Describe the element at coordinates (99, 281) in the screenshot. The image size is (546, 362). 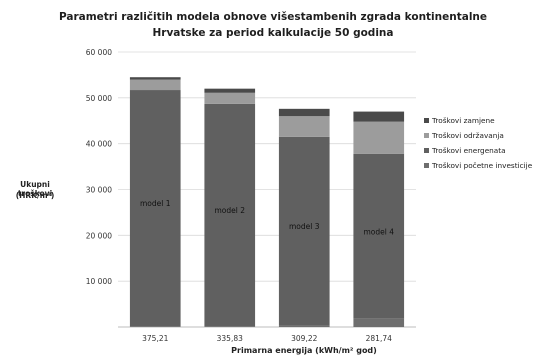
I see `y-tick-label: 10 000` at that location.